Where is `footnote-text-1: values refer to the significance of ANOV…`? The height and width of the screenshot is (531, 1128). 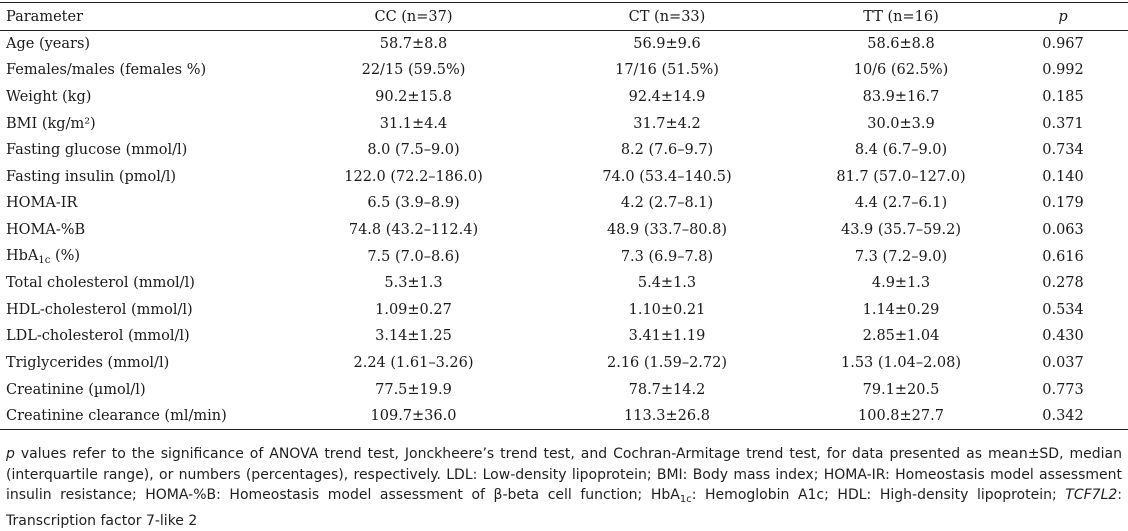
footnote-text-1: values refer to the significance of ANOV… is located at coordinates (564, 474).